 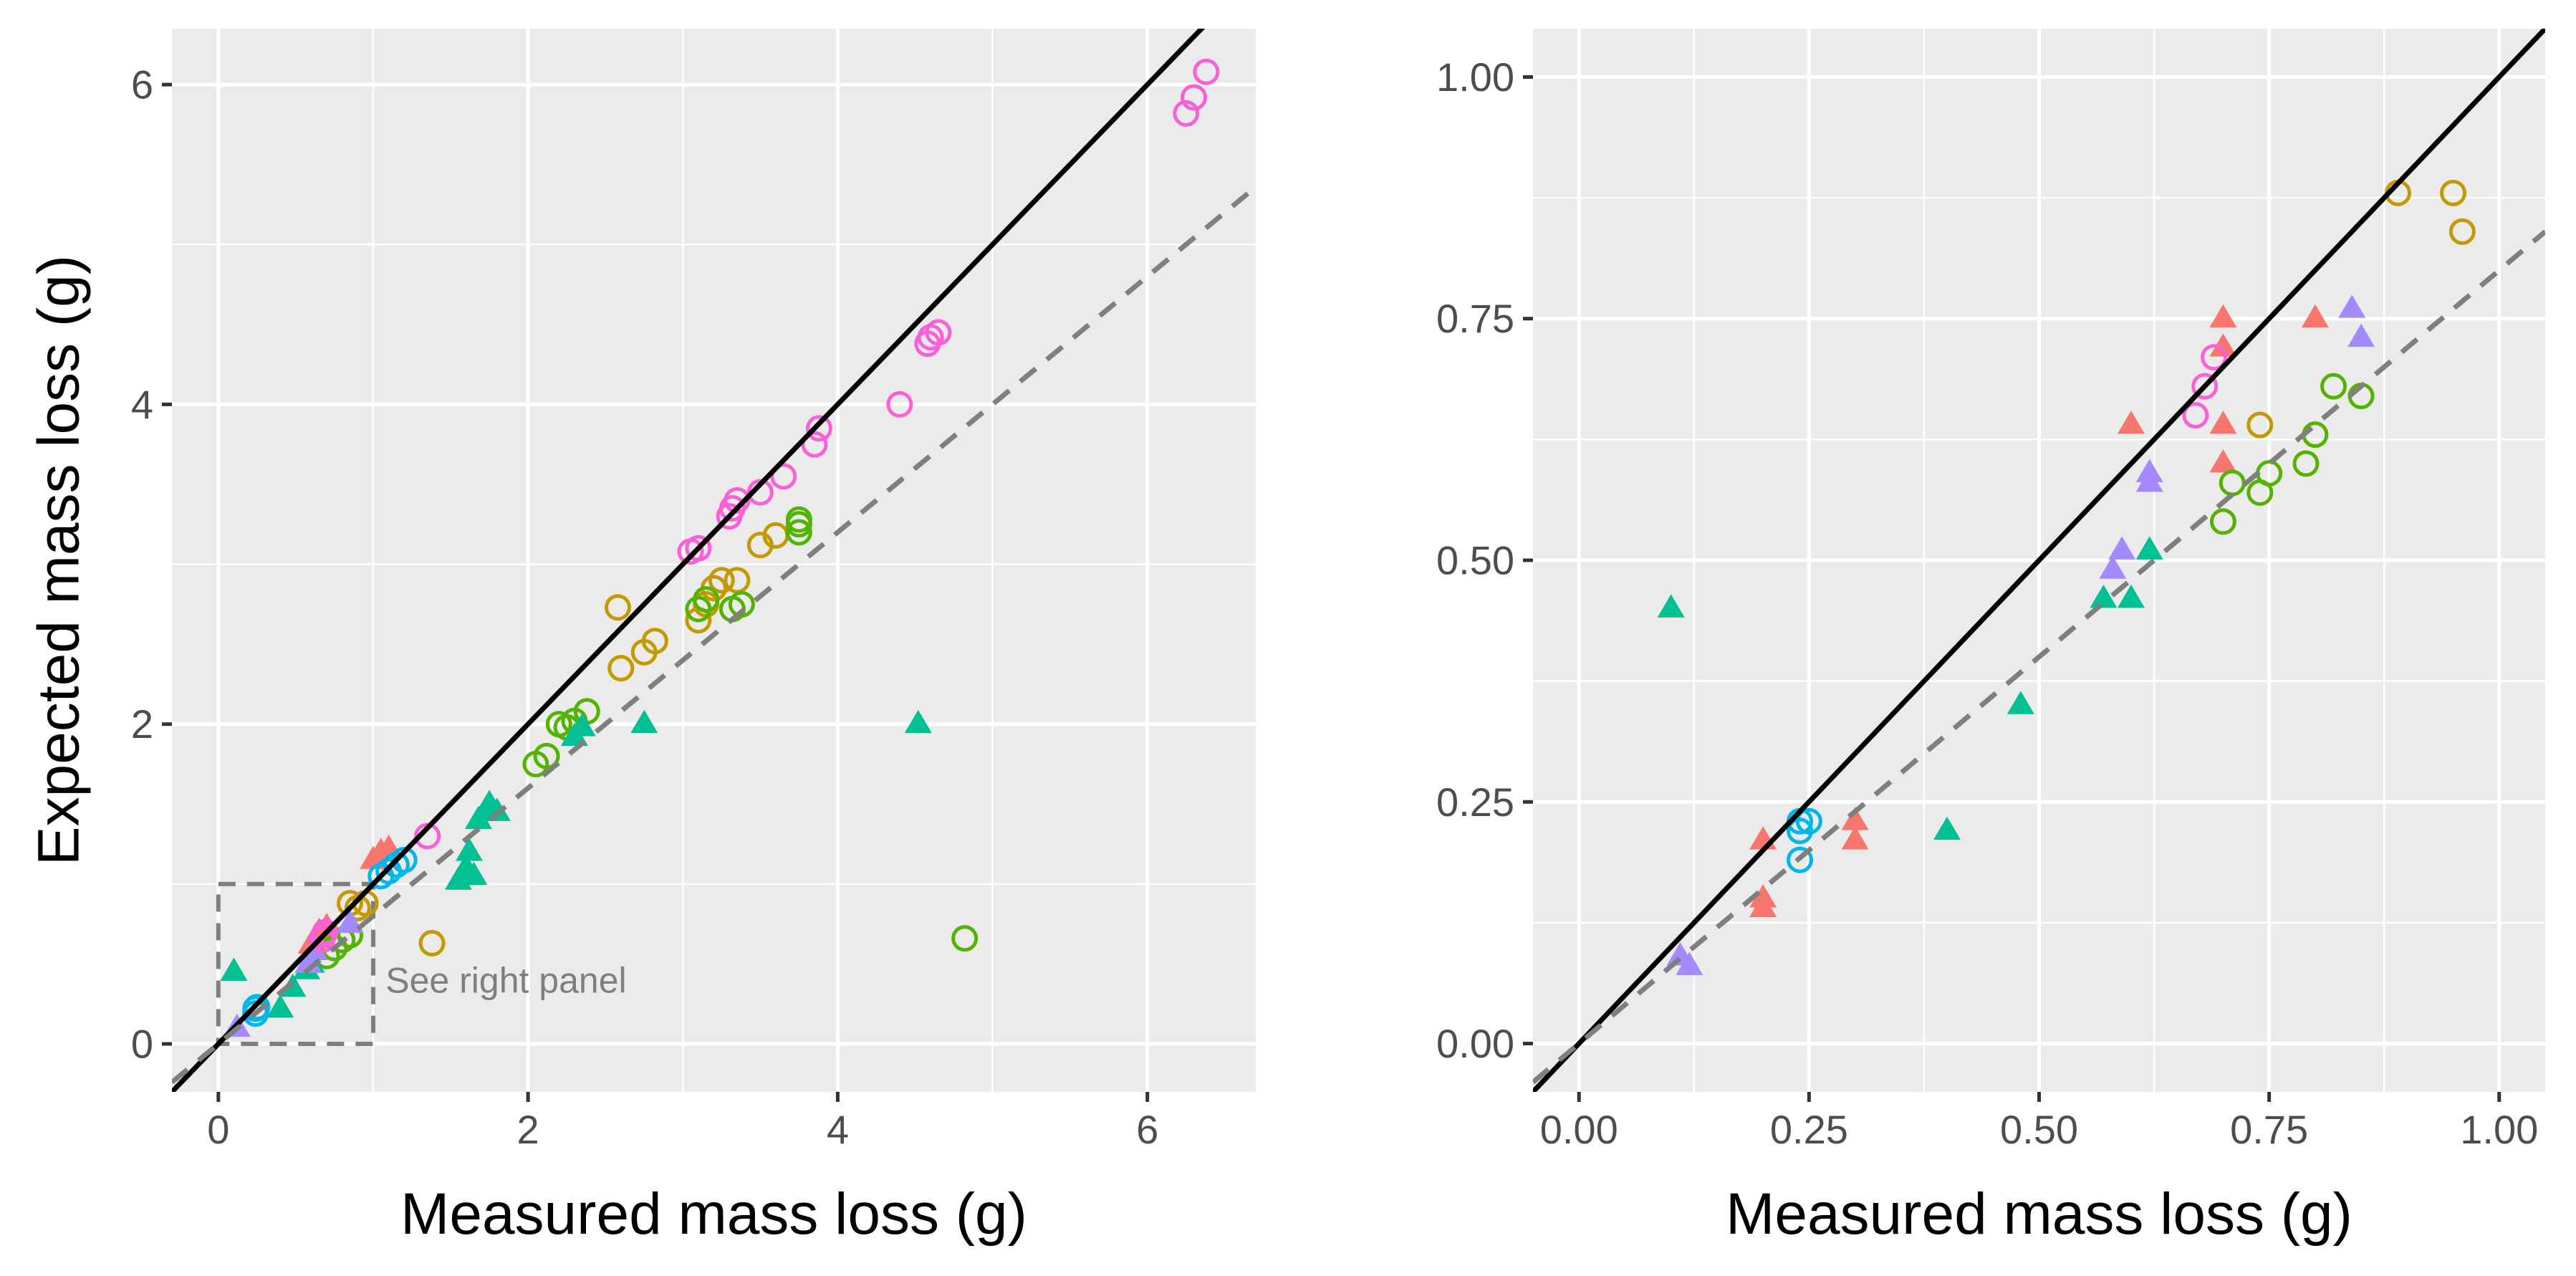 I want to click on right-x-tick-label: 1.00, so click(x=2499, y=1129).